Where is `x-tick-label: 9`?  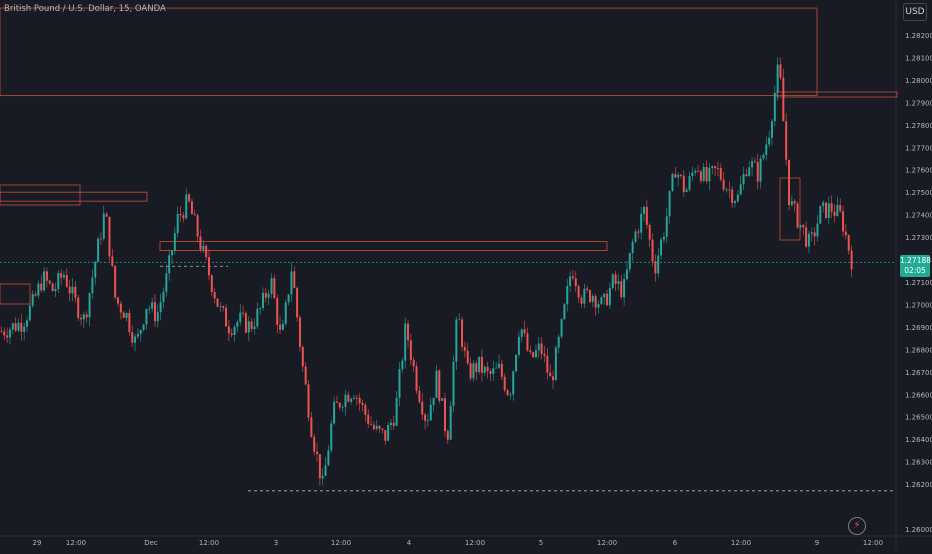 x-tick-label: 9 is located at coordinates (817, 543).